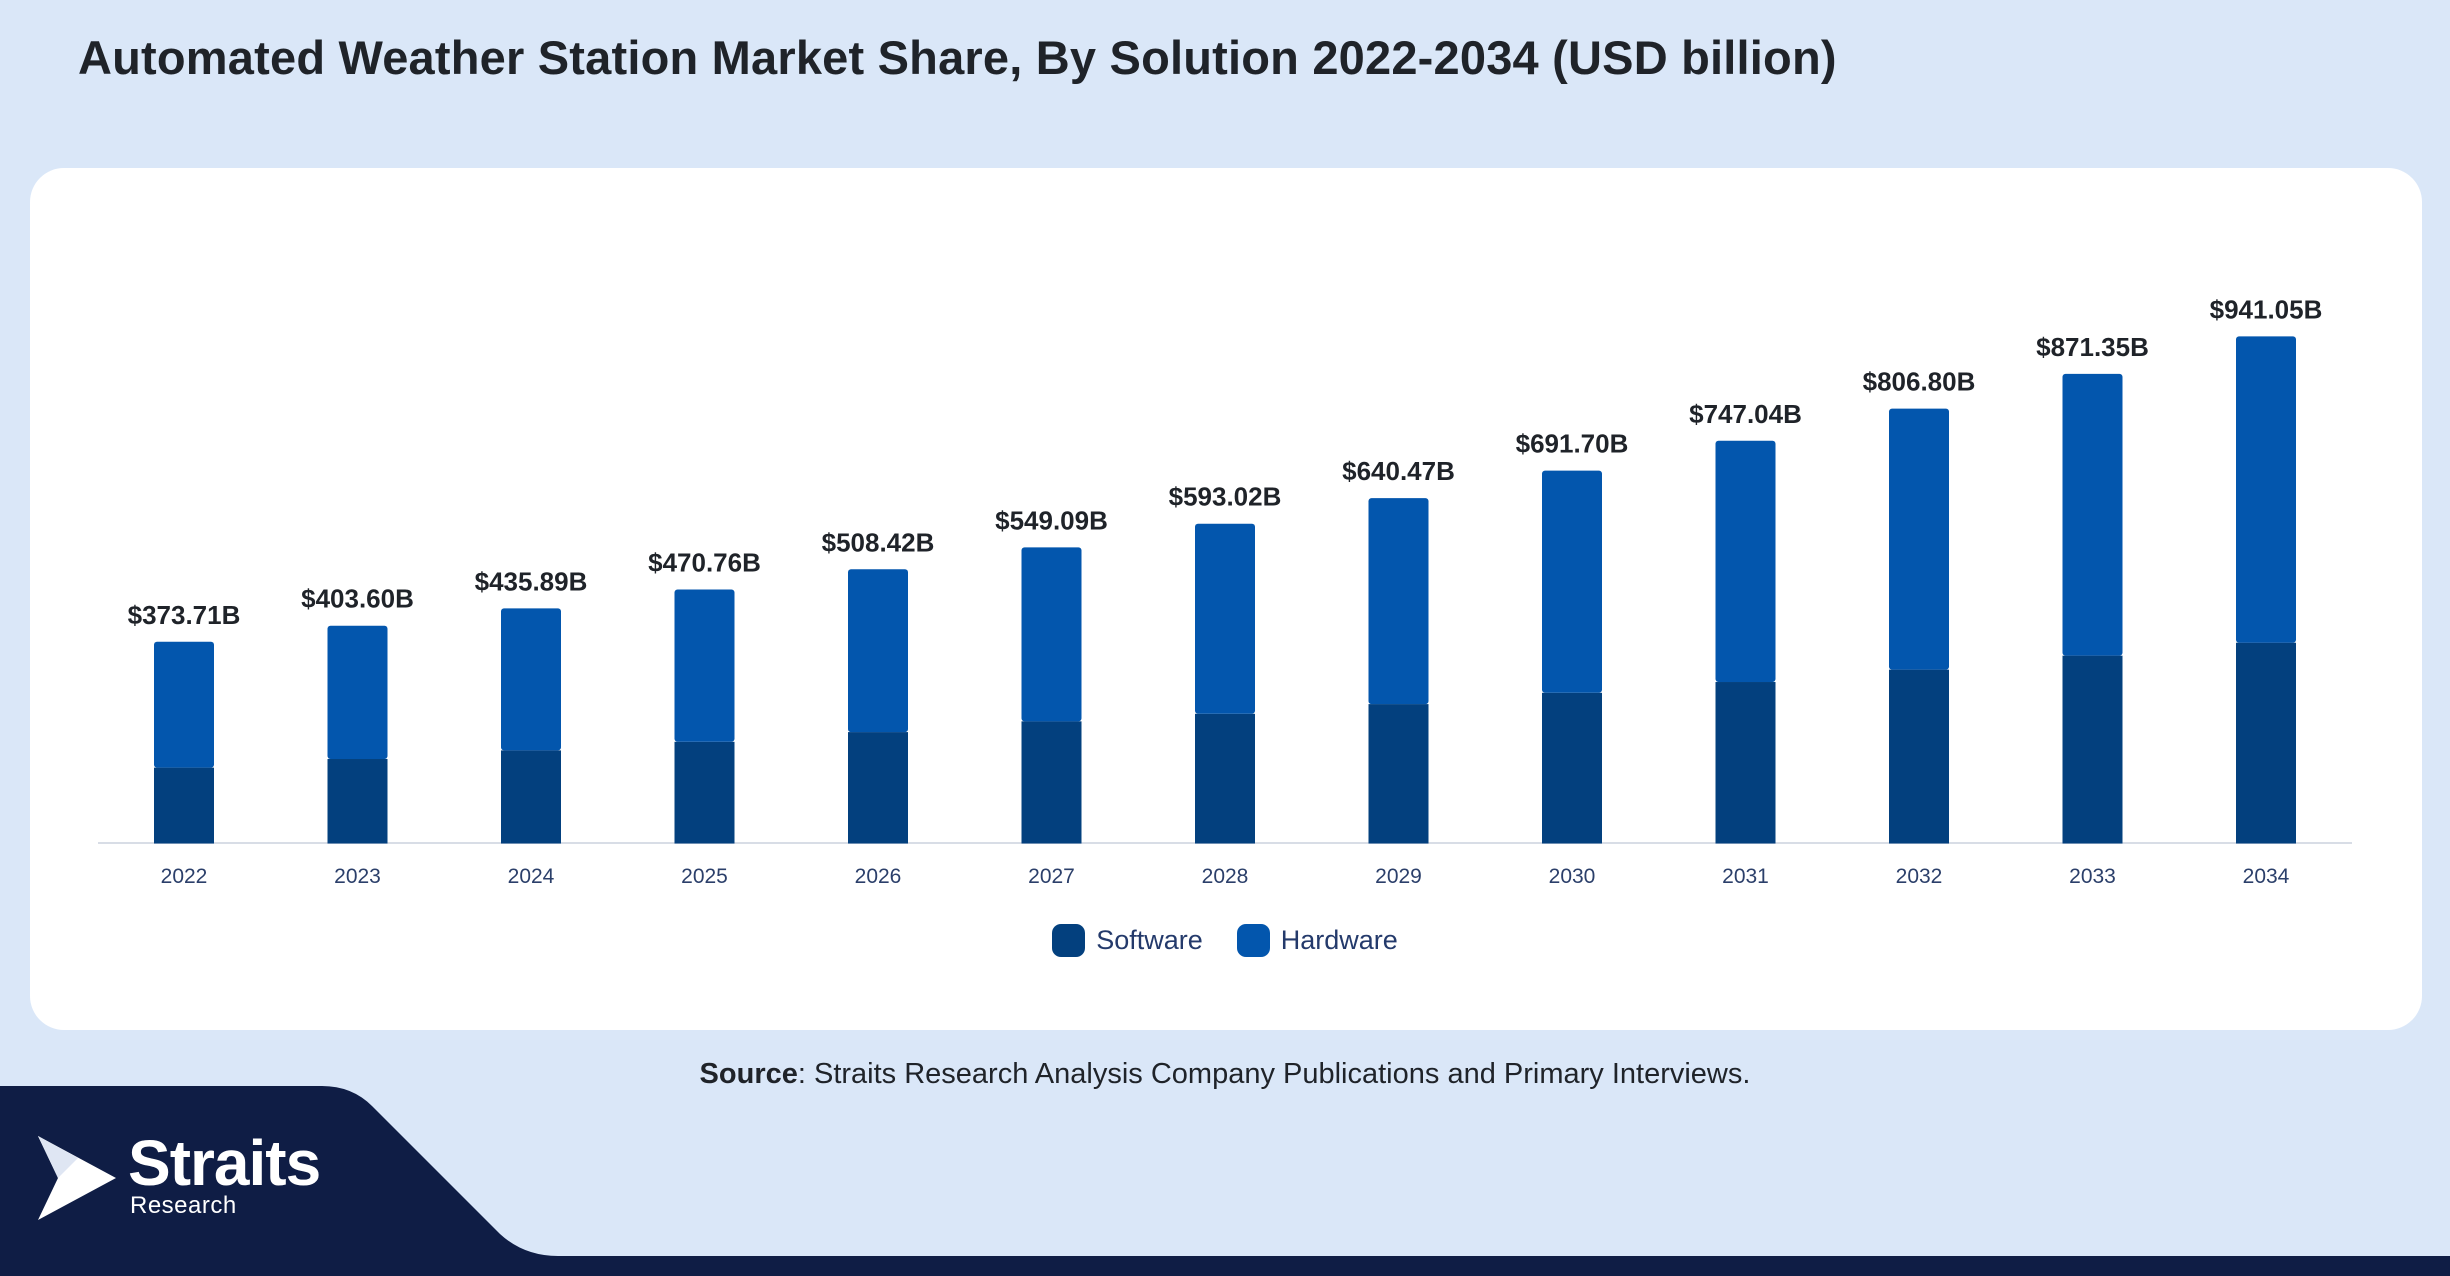 The height and width of the screenshot is (1276, 2450). What do you see at coordinates (1745, 763) in the screenshot?
I see `bar-software-2031` at bounding box center [1745, 763].